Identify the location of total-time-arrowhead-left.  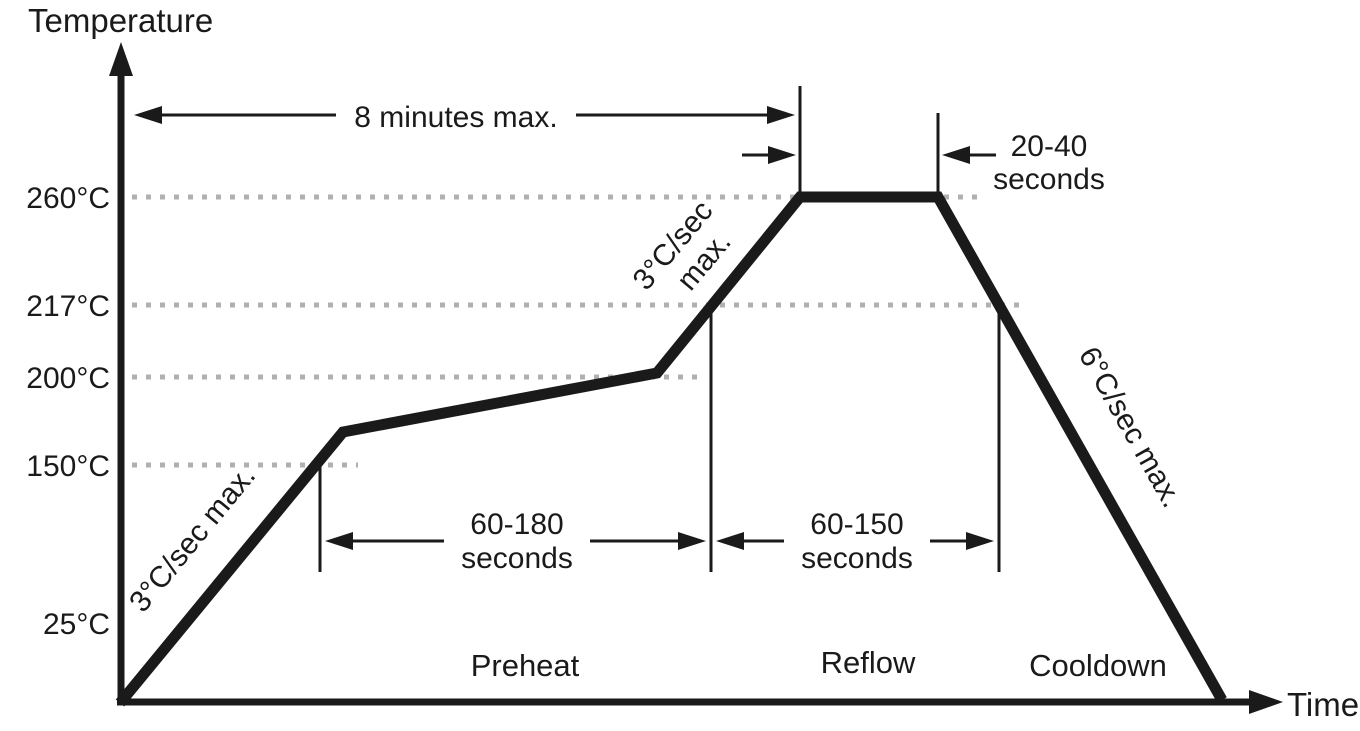
(148, 115).